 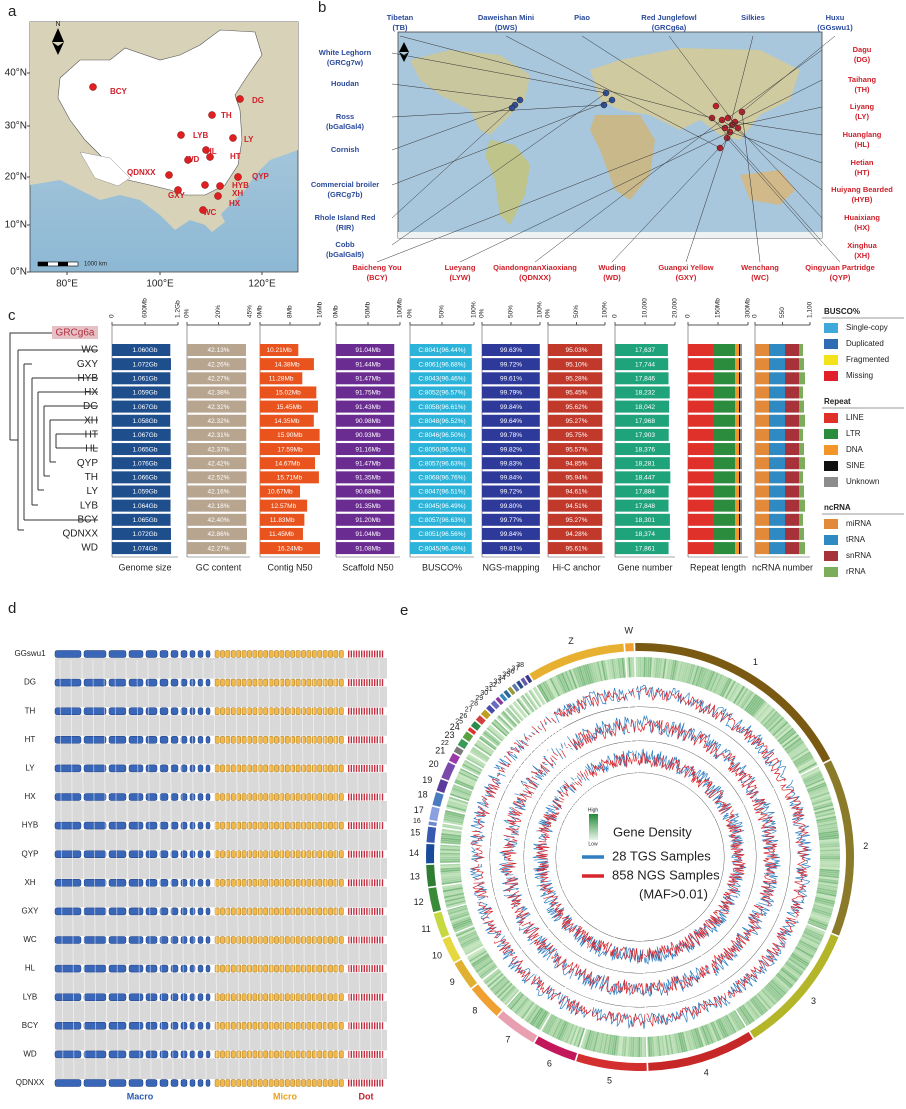 I want to click on chrom-label: 2, so click(x=865, y=846).